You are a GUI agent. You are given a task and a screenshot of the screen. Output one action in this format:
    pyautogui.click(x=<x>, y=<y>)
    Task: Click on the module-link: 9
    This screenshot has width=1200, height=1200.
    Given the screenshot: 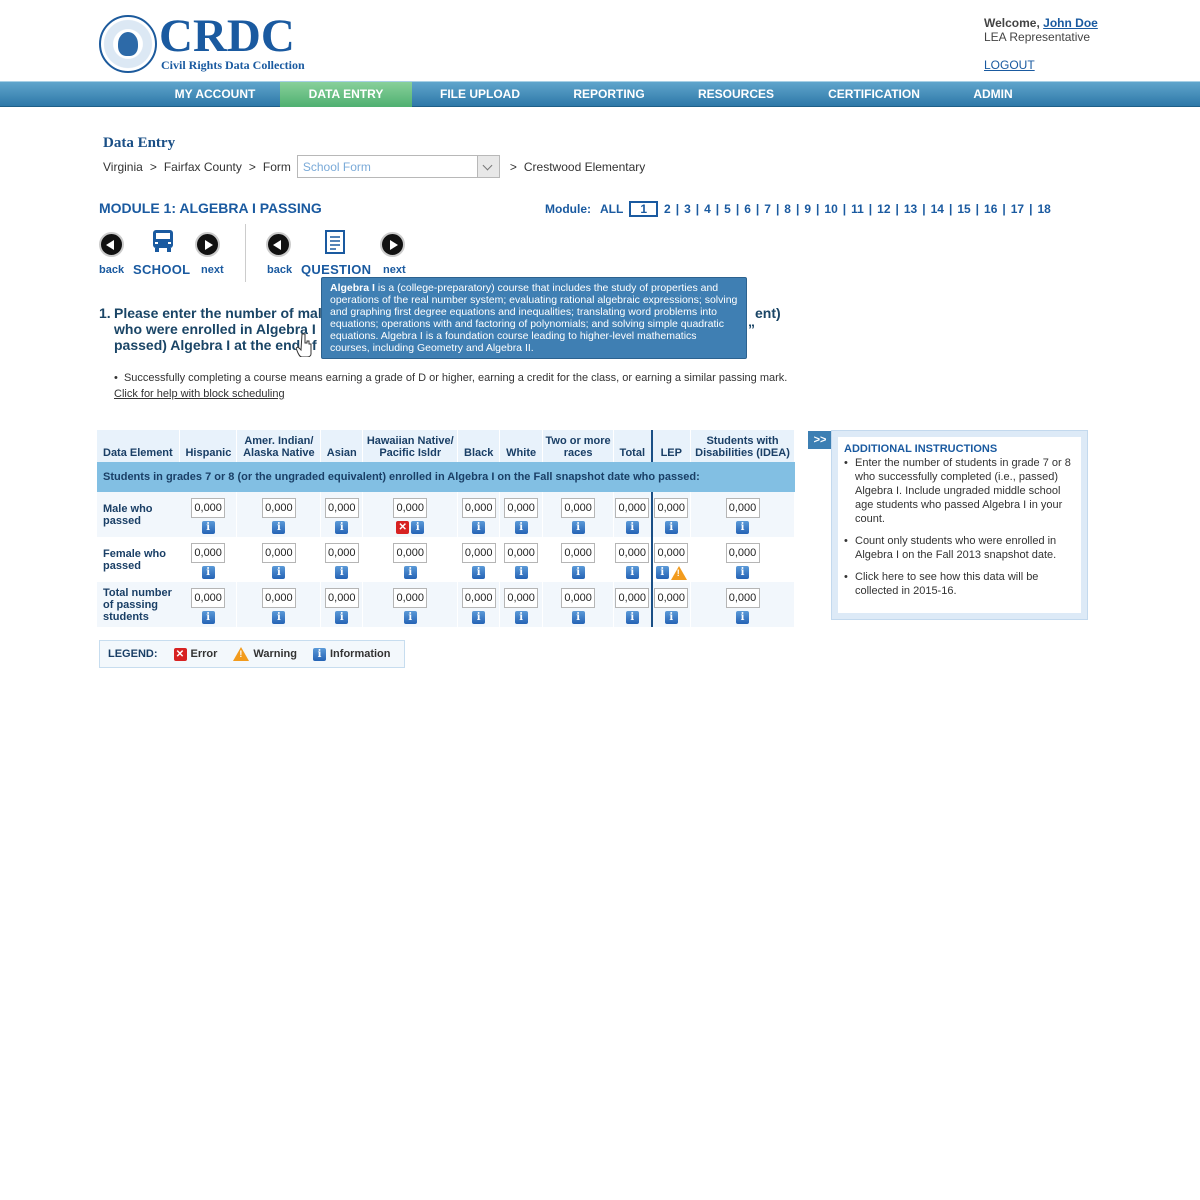 What is the action you would take?
    pyautogui.click(x=808, y=209)
    